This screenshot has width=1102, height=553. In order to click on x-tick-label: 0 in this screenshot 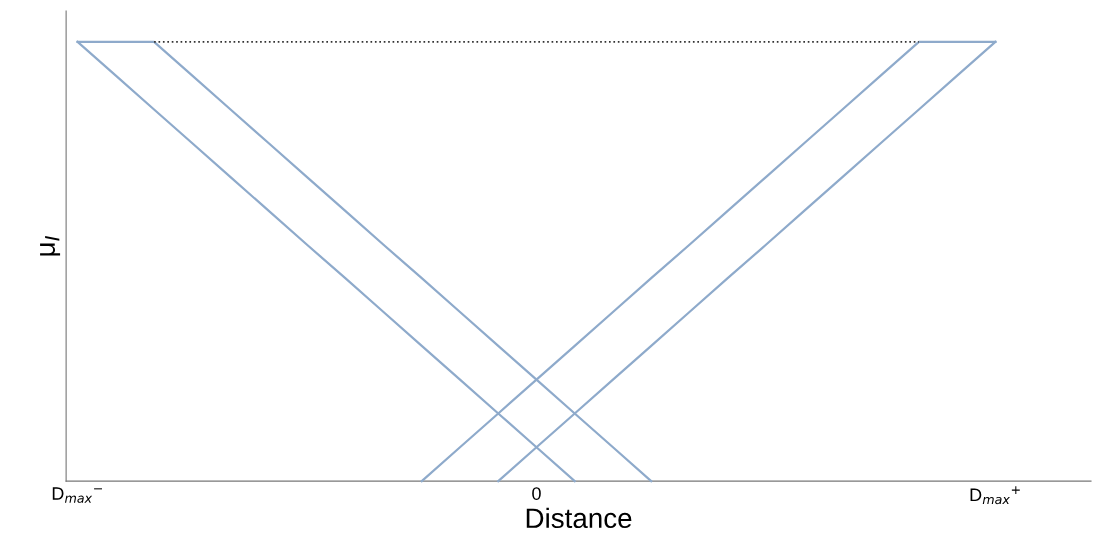, I will do `click(536, 493)`.